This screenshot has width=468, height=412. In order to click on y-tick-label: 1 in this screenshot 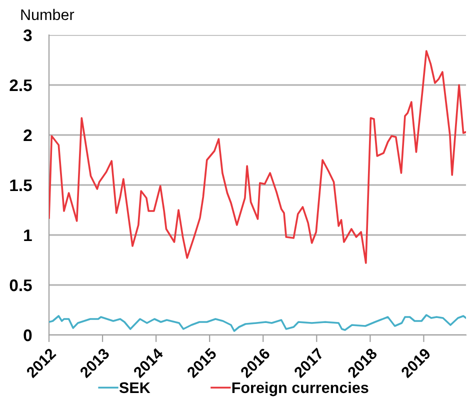, I will do `click(28, 236)`.